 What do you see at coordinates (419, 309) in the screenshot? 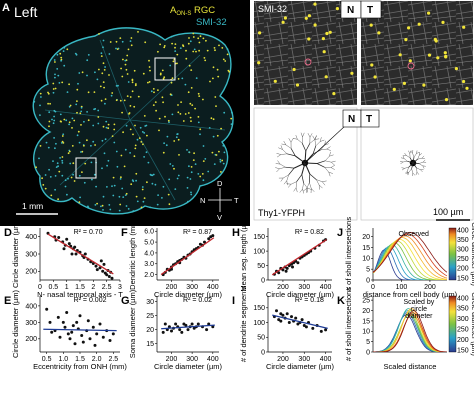
I see `sholl-legend: Scaled by circle diameter` at bounding box center [419, 309].